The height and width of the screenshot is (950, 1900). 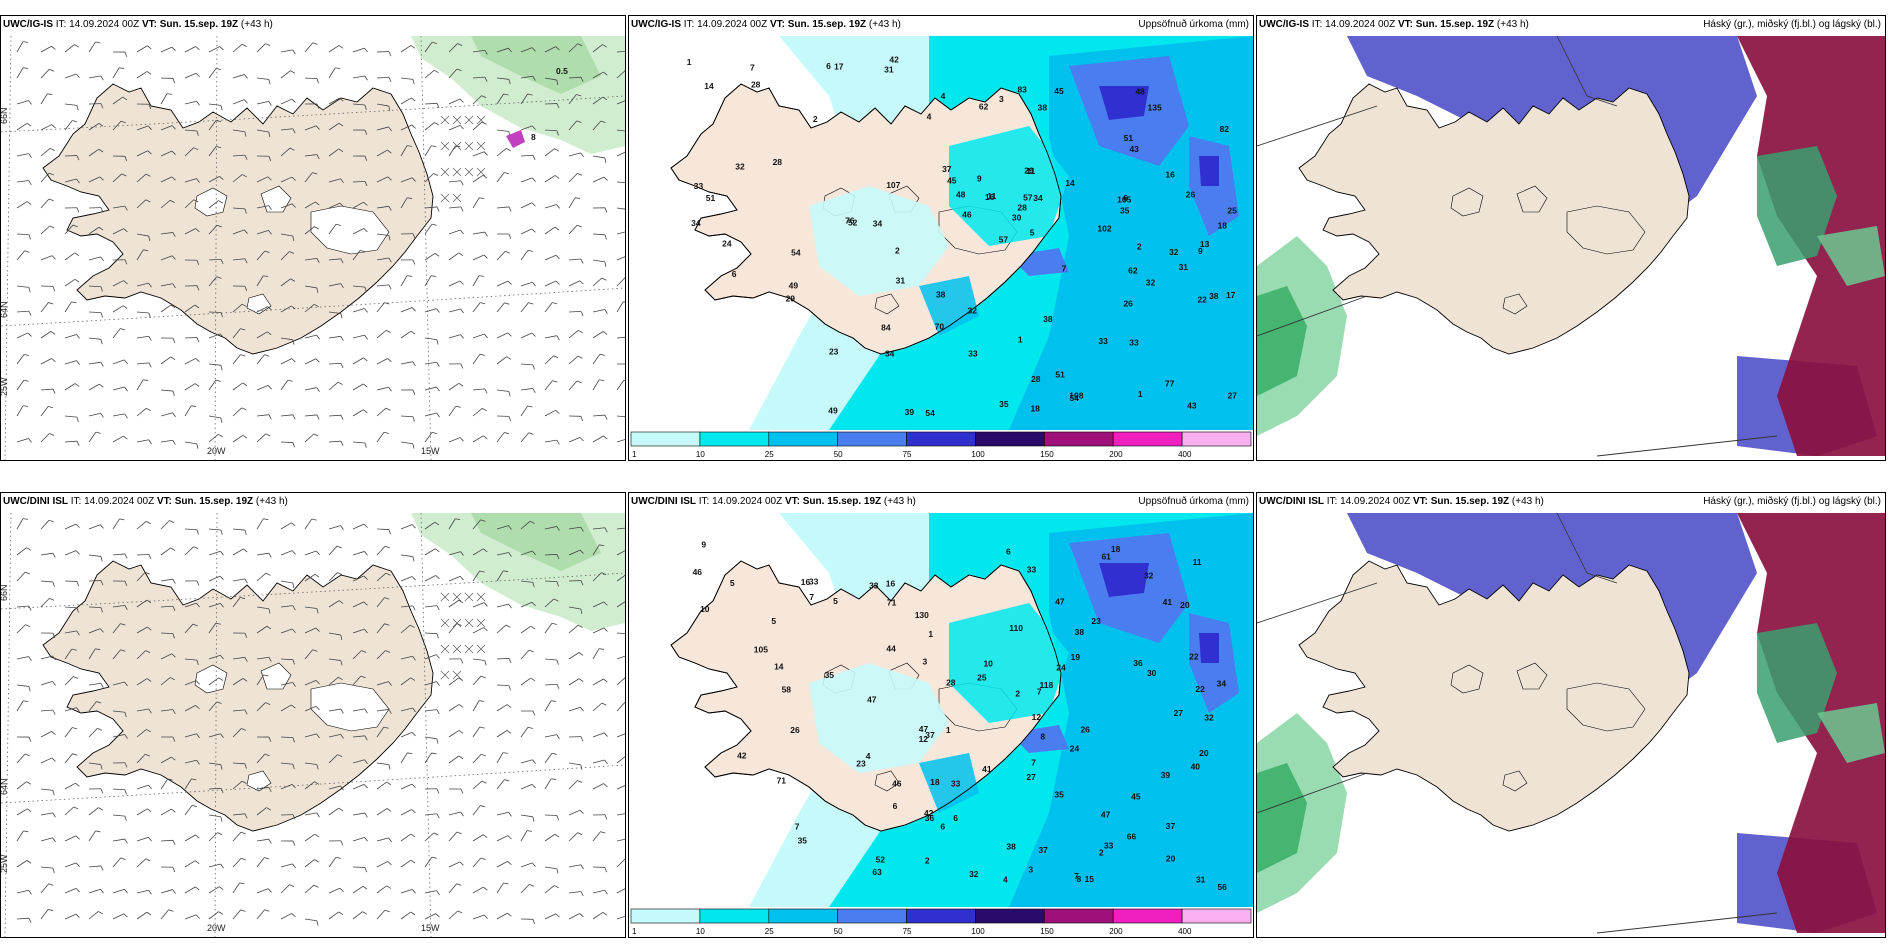 What do you see at coordinates (463, 636) in the screenshot?
I see `gust-hatching` at bounding box center [463, 636].